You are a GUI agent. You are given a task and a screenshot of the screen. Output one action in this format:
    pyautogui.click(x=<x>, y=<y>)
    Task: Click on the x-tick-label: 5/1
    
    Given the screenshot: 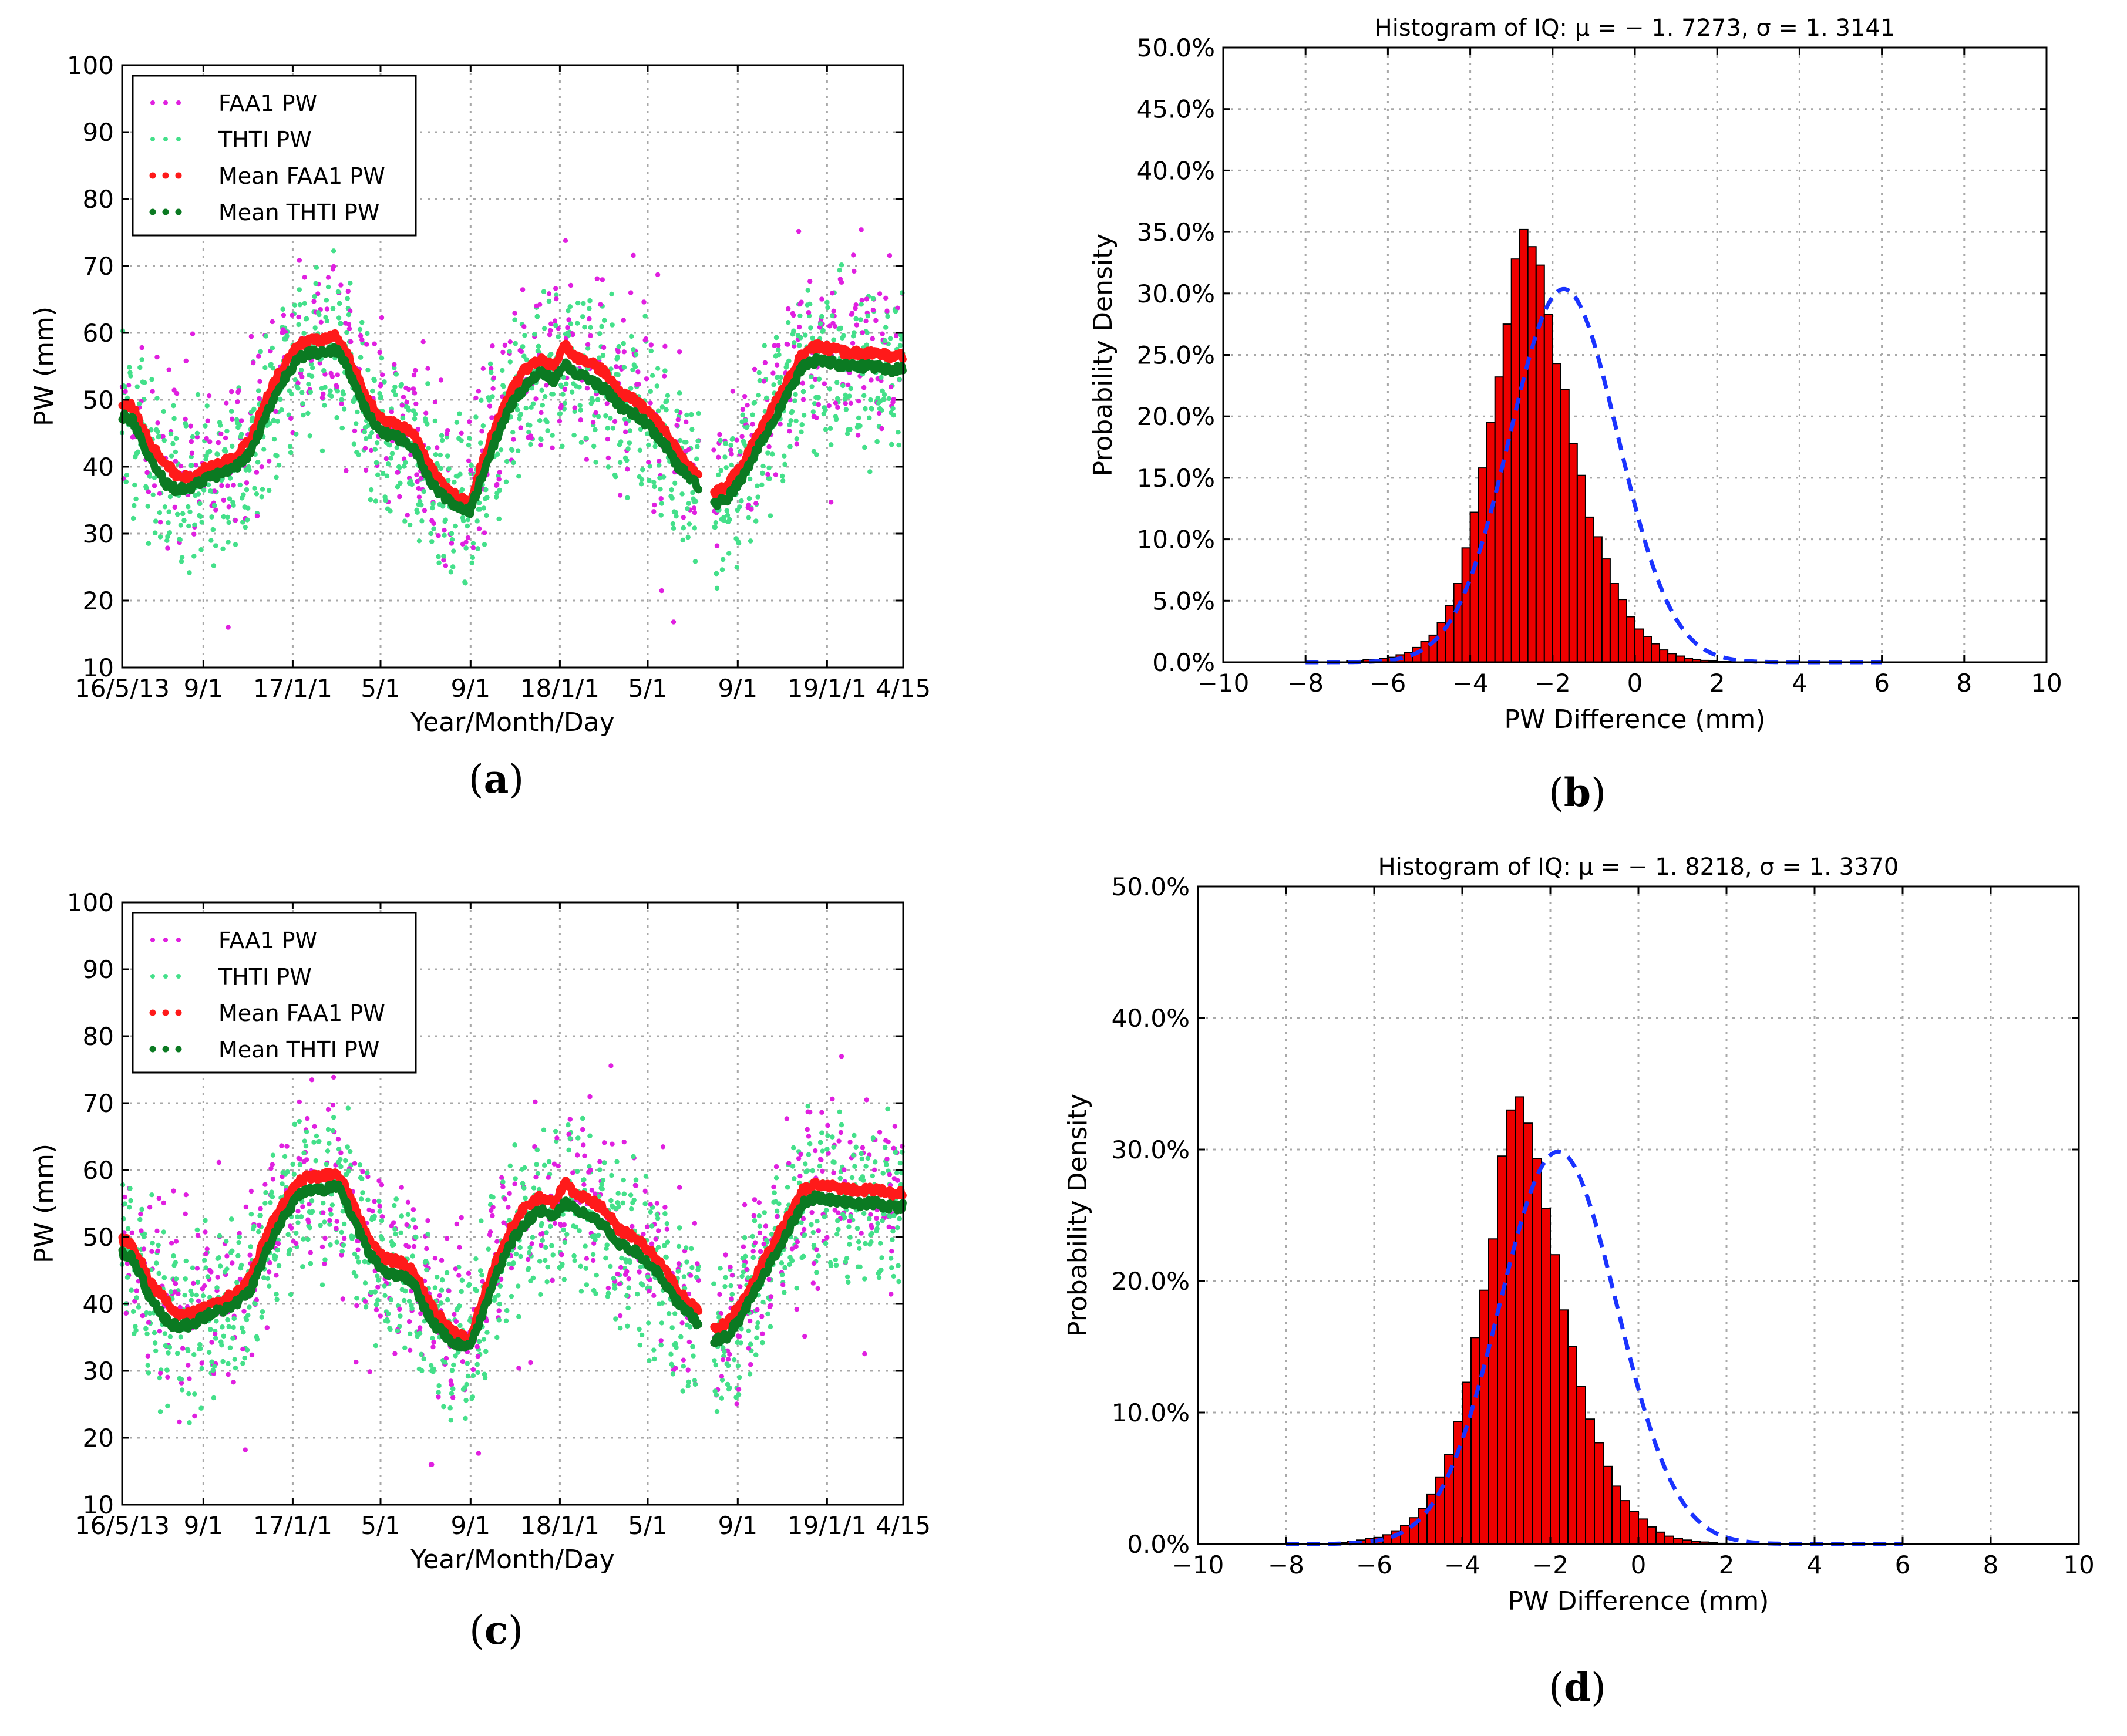 What is the action you would take?
    pyautogui.click(x=381, y=688)
    